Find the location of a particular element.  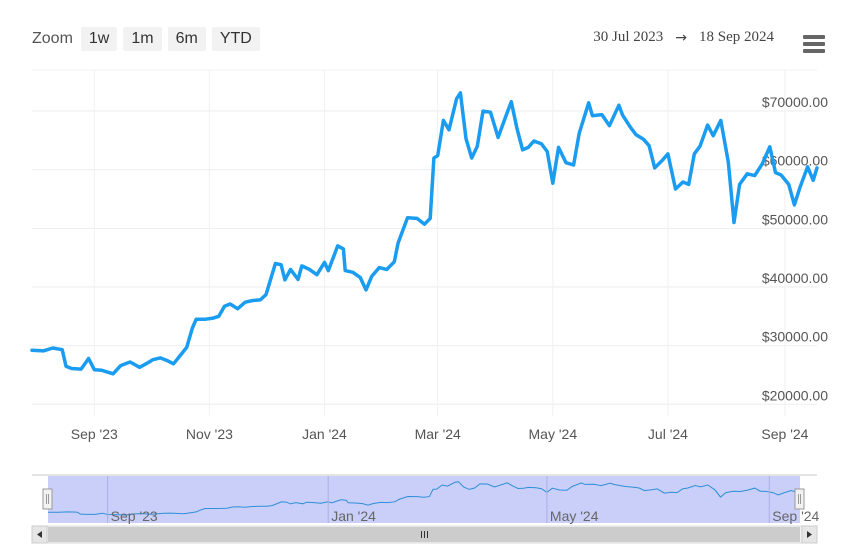

x-tick-label: Sep '24 is located at coordinates (784, 434).